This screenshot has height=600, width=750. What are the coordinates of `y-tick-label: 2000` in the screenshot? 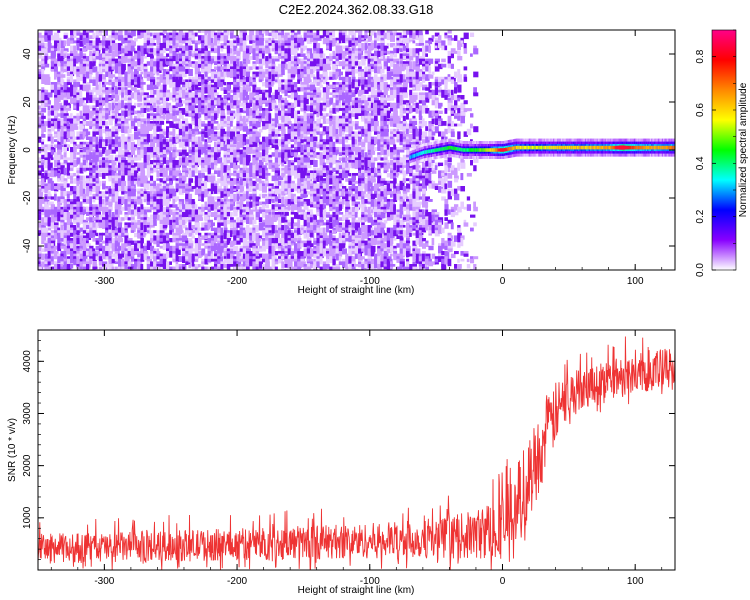 It's located at (27, 465).